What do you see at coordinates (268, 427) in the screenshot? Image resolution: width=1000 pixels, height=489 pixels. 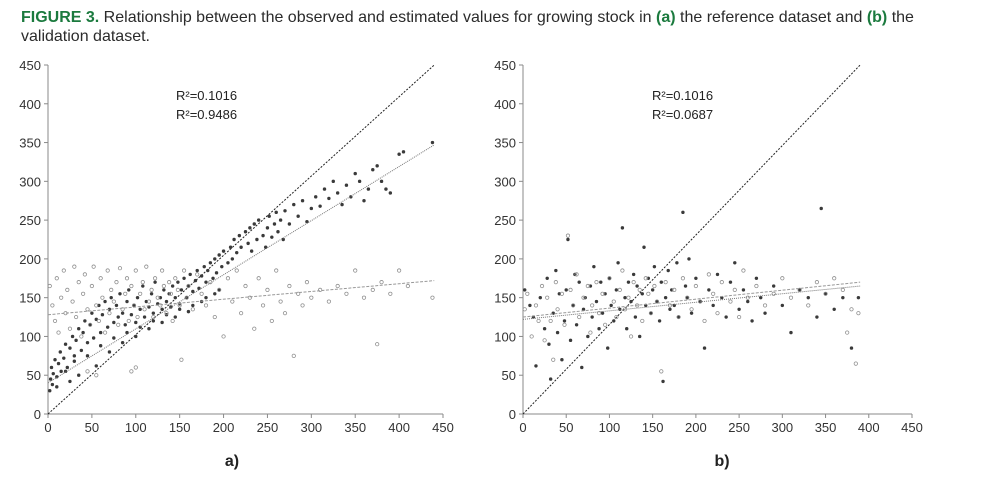 I see `x-tick-label: 250` at bounding box center [268, 427].